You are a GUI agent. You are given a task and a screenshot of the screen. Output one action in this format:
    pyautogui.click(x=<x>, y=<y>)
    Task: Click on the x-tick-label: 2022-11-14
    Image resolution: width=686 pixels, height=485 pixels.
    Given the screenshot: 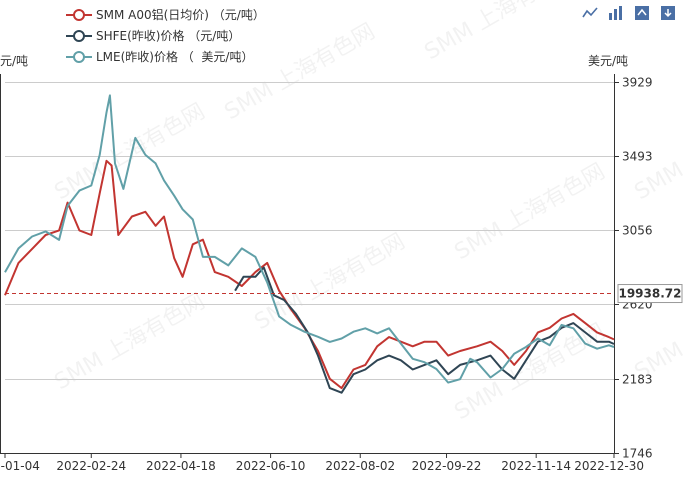 What is the action you would take?
    pyautogui.click(x=536, y=466)
    